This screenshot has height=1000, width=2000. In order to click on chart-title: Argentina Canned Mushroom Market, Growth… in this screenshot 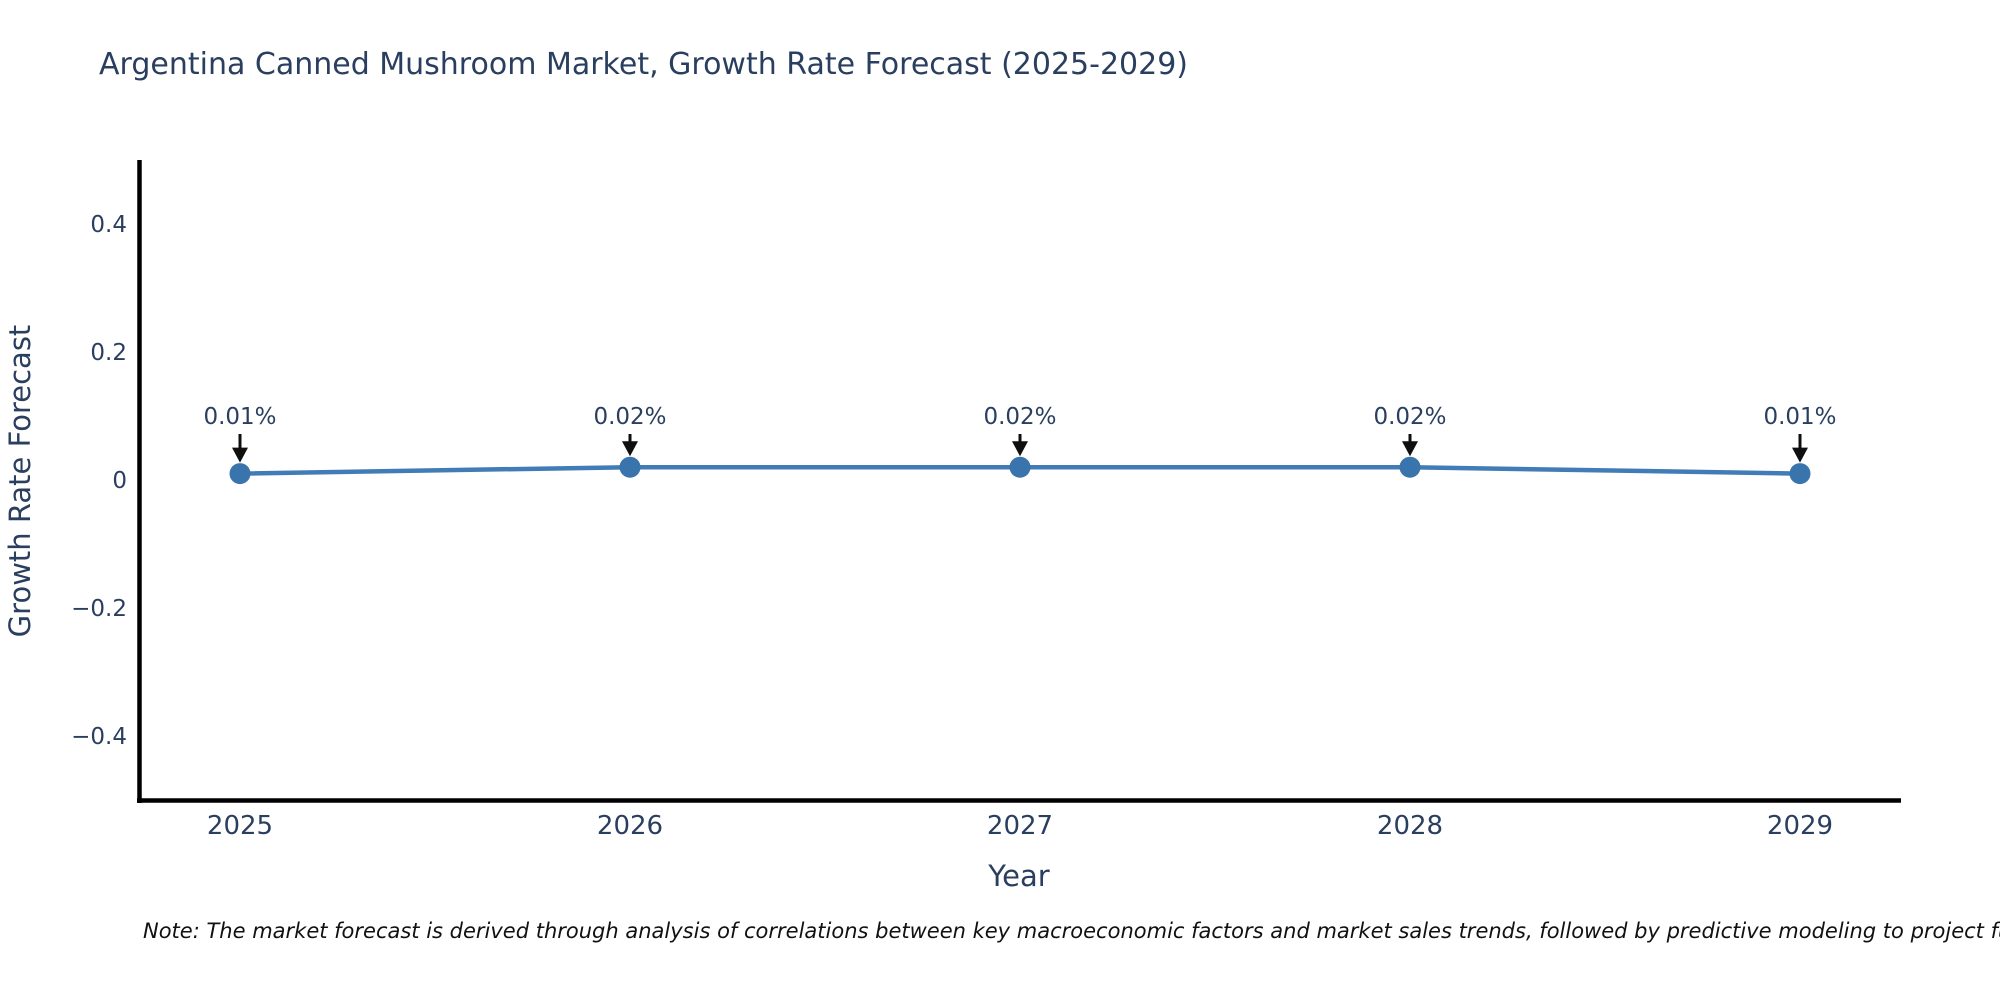, I will do `click(644, 64)`.